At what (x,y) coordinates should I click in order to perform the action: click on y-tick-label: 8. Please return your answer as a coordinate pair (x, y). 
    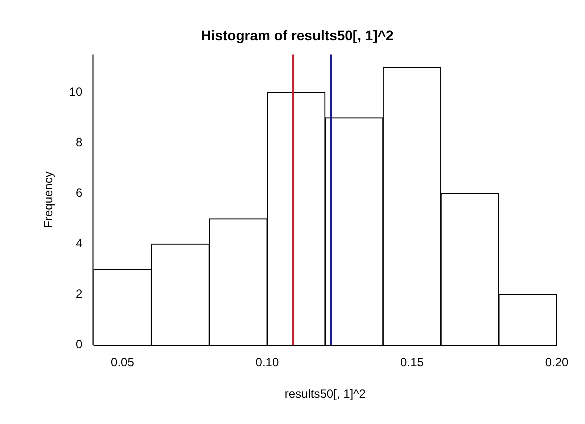
    Looking at the image, I should click on (80, 142).